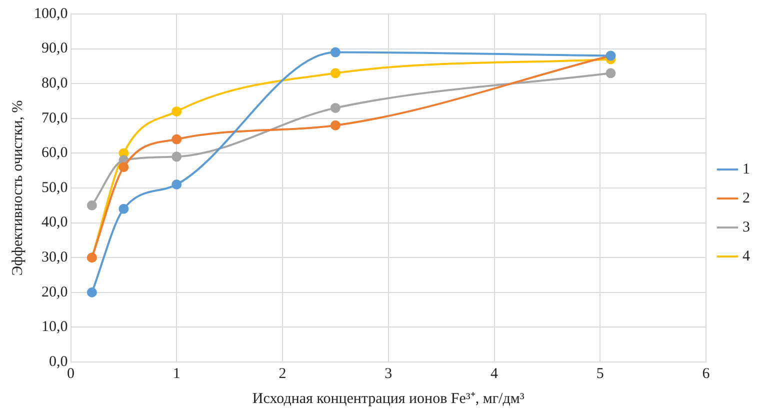 Image resolution: width=765 pixels, height=412 pixels. Describe the element at coordinates (51, 14) in the screenshot. I see `y-tick-label: 100,0` at that location.